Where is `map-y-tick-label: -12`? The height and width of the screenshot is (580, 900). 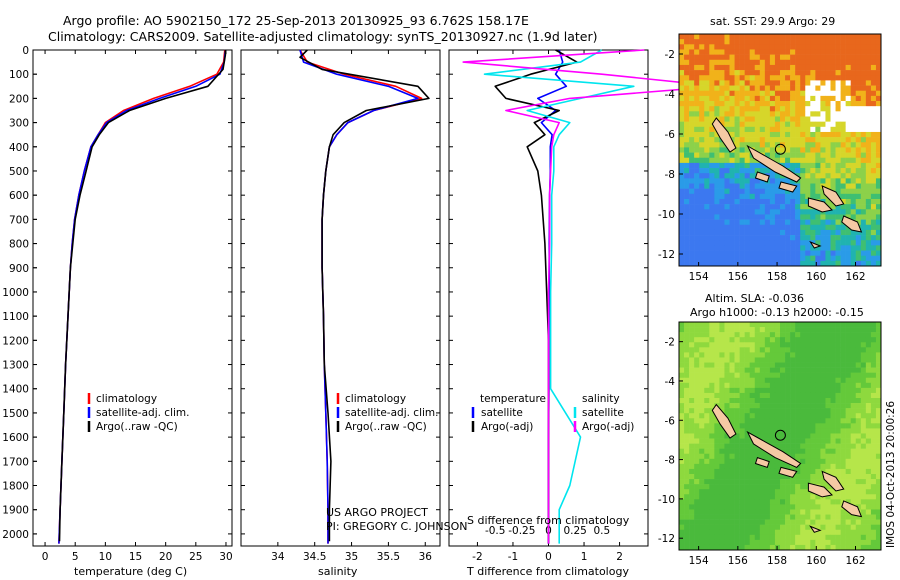
map-y-tick-label: -12 is located at coordinates (666, 255).